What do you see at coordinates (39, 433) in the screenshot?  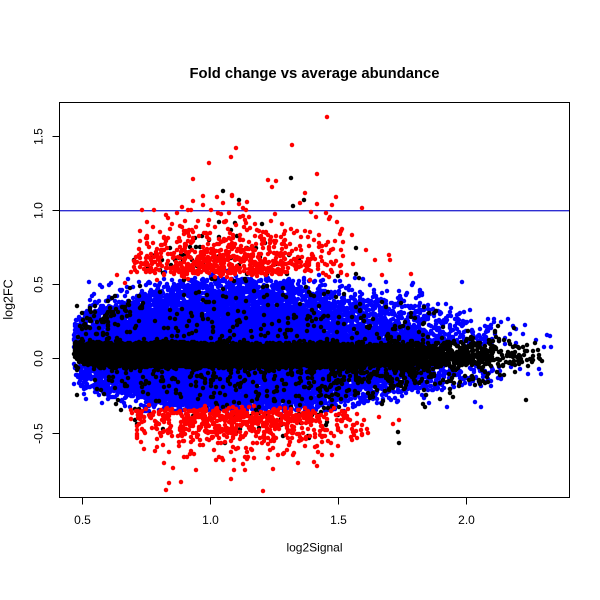 I see `svg-text: -0.5` at bounding box center [39, 433].